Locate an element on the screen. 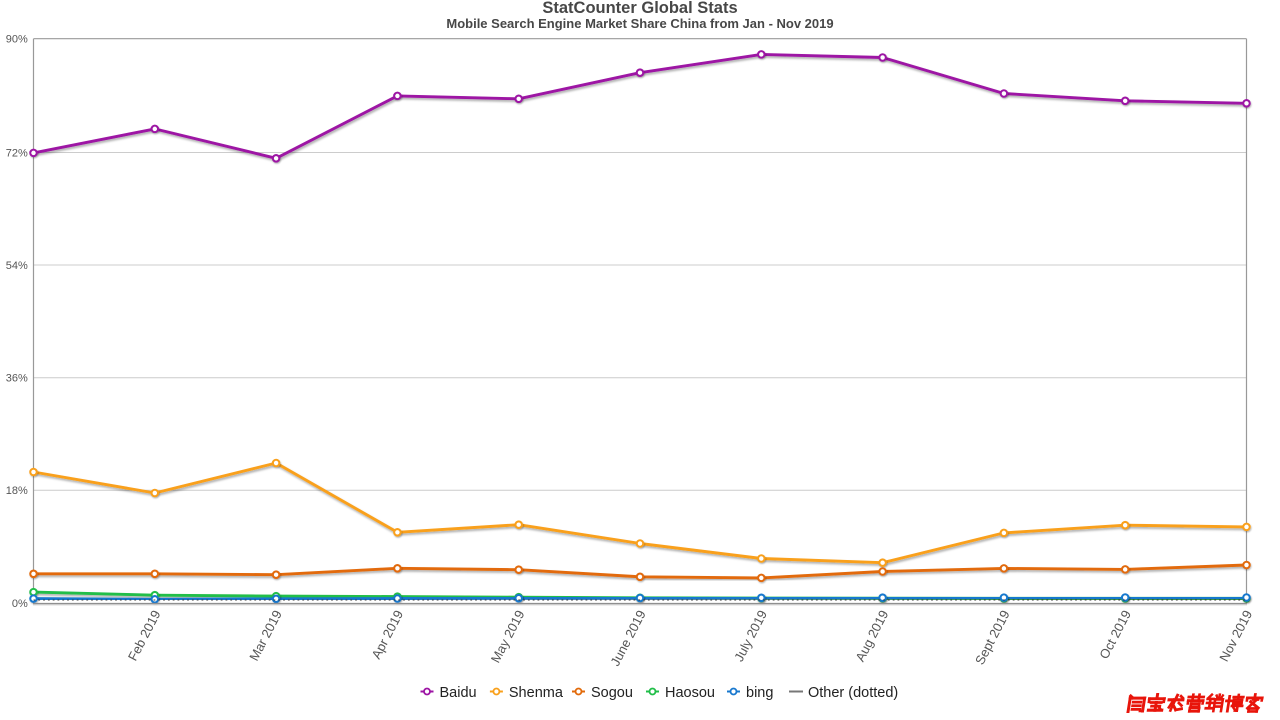 The image size is (1280, 720). svg-text: bing is located at coordinates (759, 693).